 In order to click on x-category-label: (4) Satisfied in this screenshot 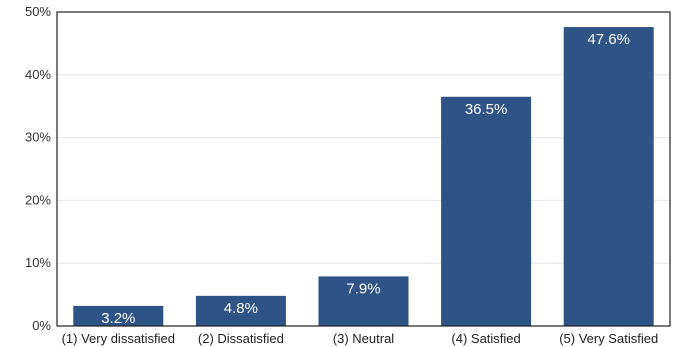, I will do `click(485, 338)`.